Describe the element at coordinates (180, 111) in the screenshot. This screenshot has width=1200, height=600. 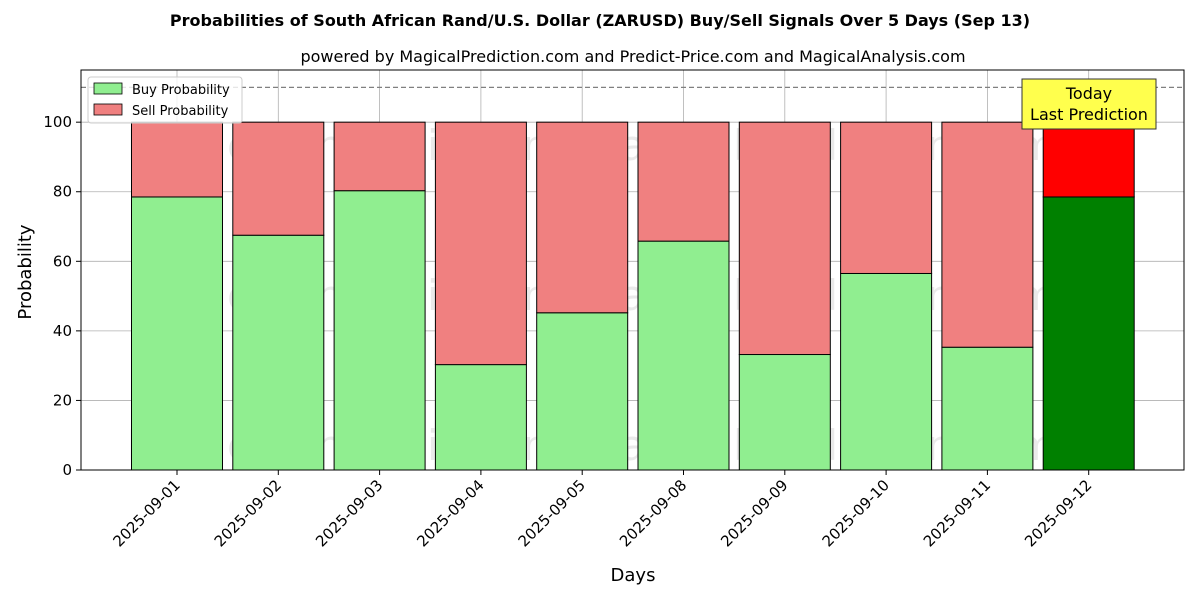
I see `legend-label-sell: Sell Probability` at that location.